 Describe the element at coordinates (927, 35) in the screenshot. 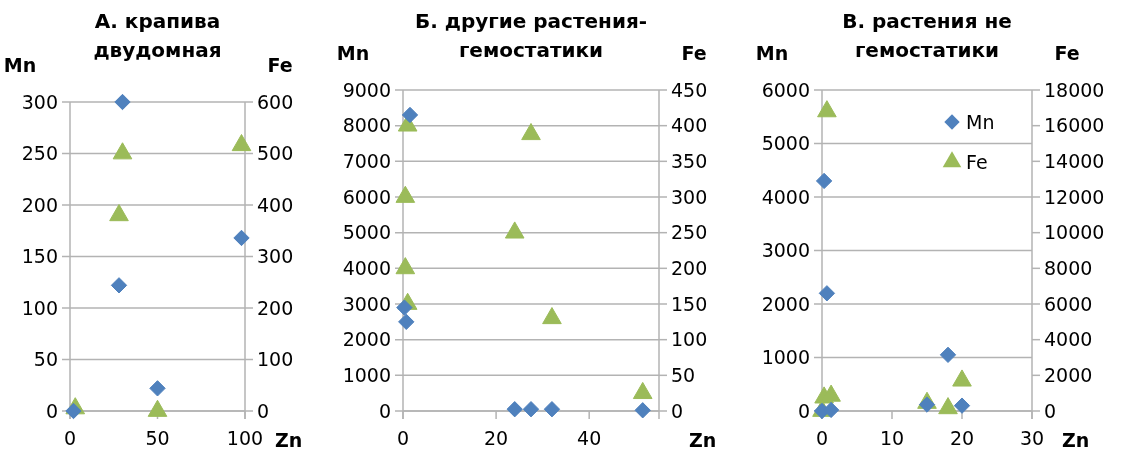

I see `chart-title: В. растения не гемостатики` at that location.